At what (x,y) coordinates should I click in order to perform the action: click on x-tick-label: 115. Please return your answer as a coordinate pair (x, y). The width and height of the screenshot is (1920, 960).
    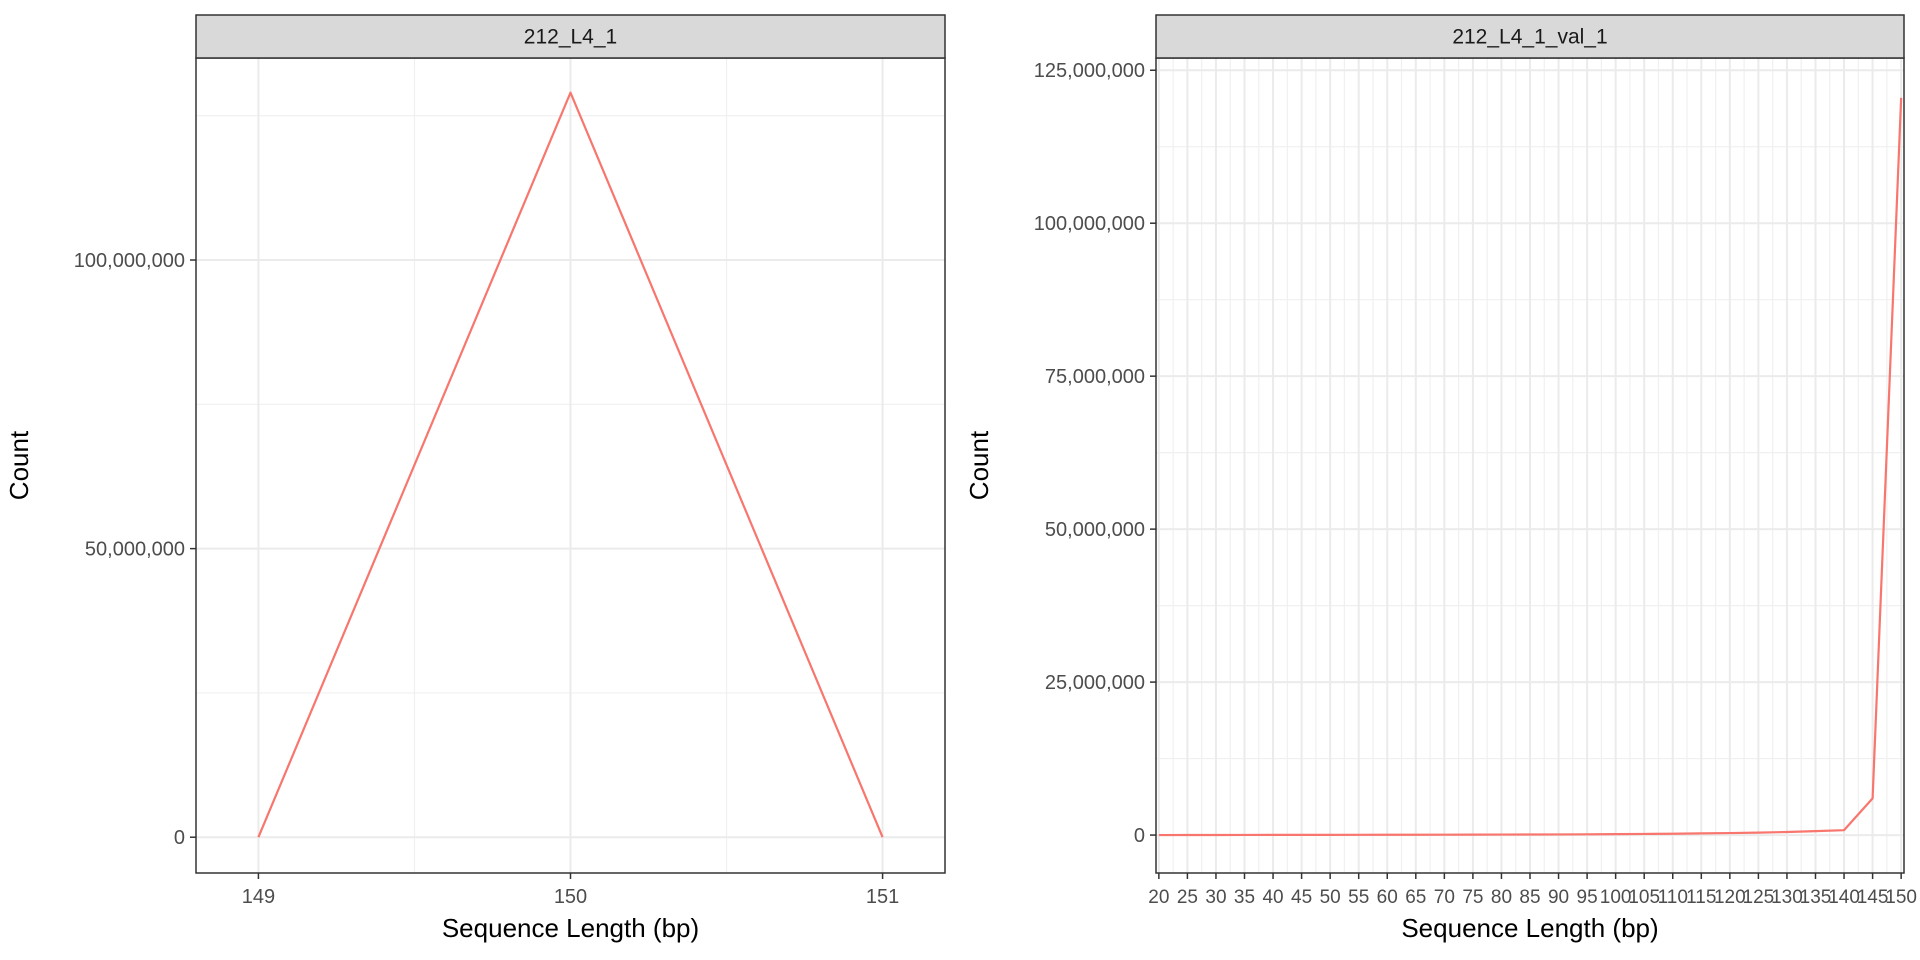
    Looking at the image, I should click on (1701, 897).